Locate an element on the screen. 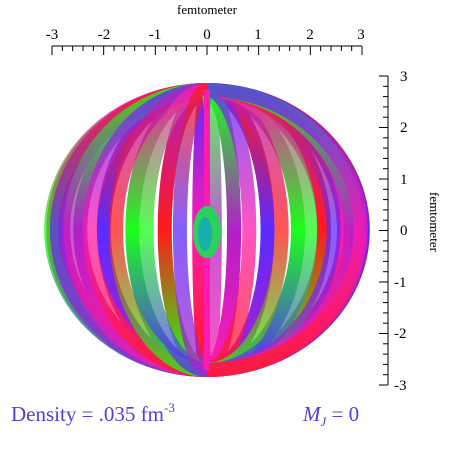 The width and height of the screenshot is (463, 452). inner-core is located at coordinates (207, 232).